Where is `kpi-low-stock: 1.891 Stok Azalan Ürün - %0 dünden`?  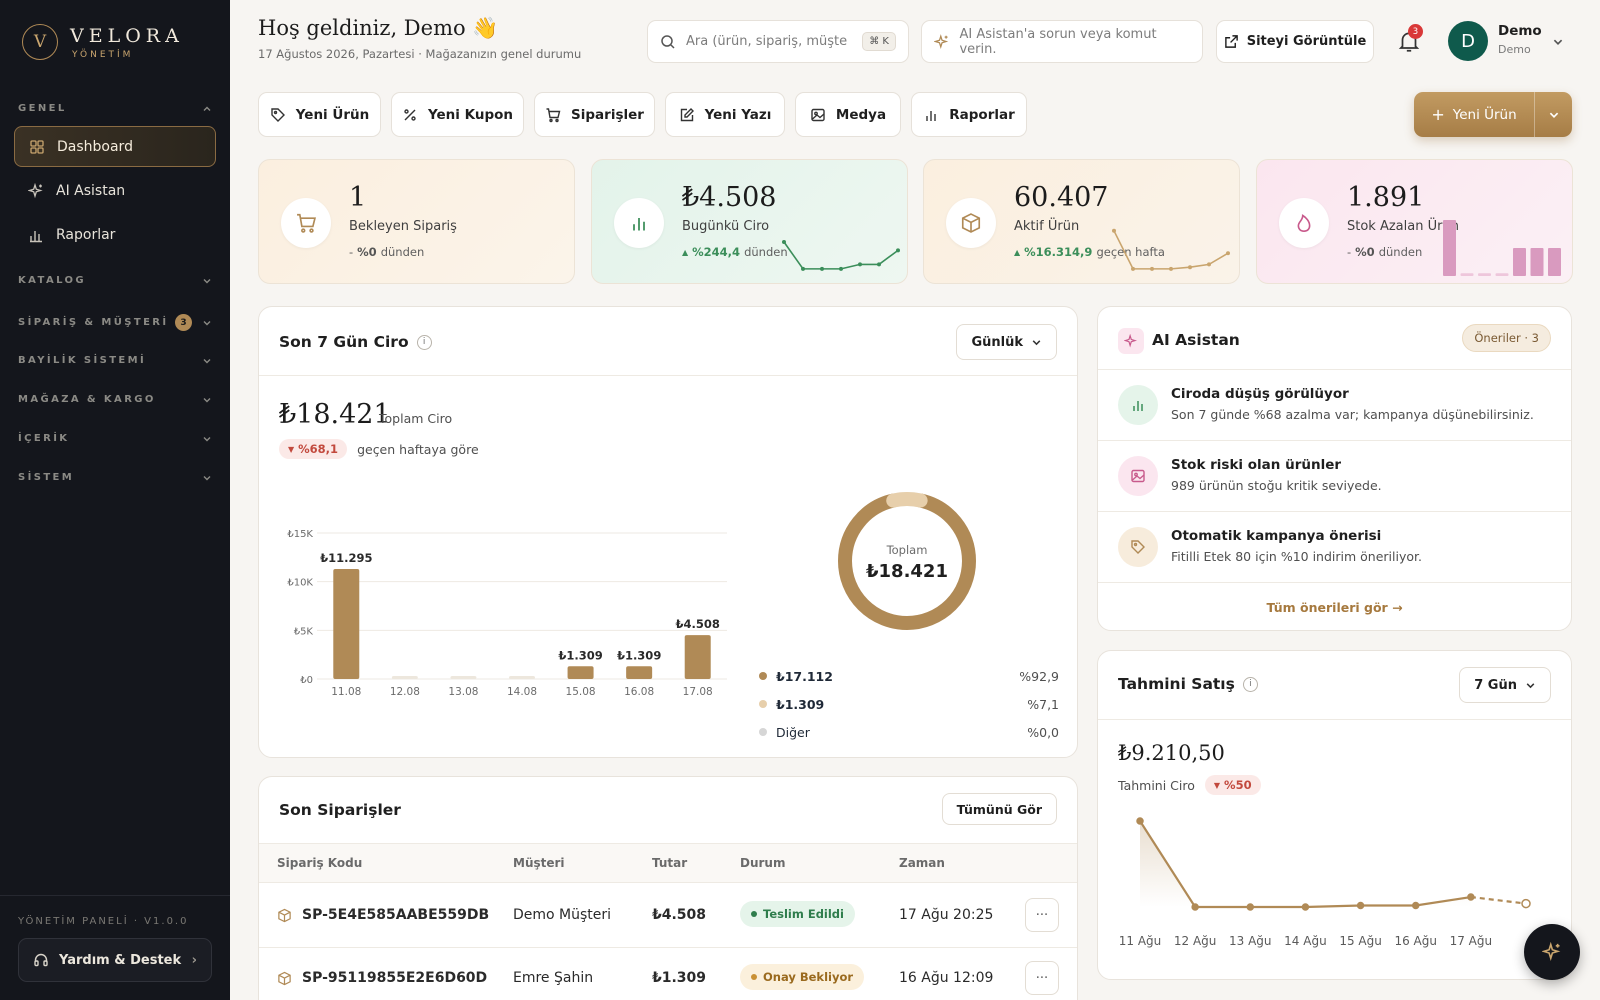 kpi-low-stock: 1.891 Stok Azalan Ürün - %0 dünden is located at coordinates (1414, 221).